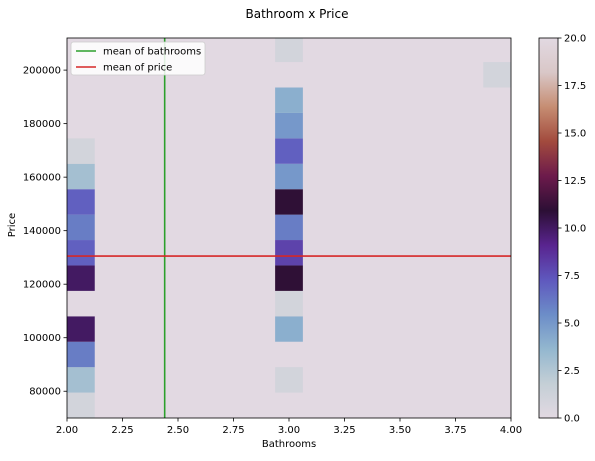 The image size is (595, 461). I want to click on x-axis: 2.00 2.25 2.50 2.75 3.00 3.25 3.50 3.75 4.00, so click(289, 427).